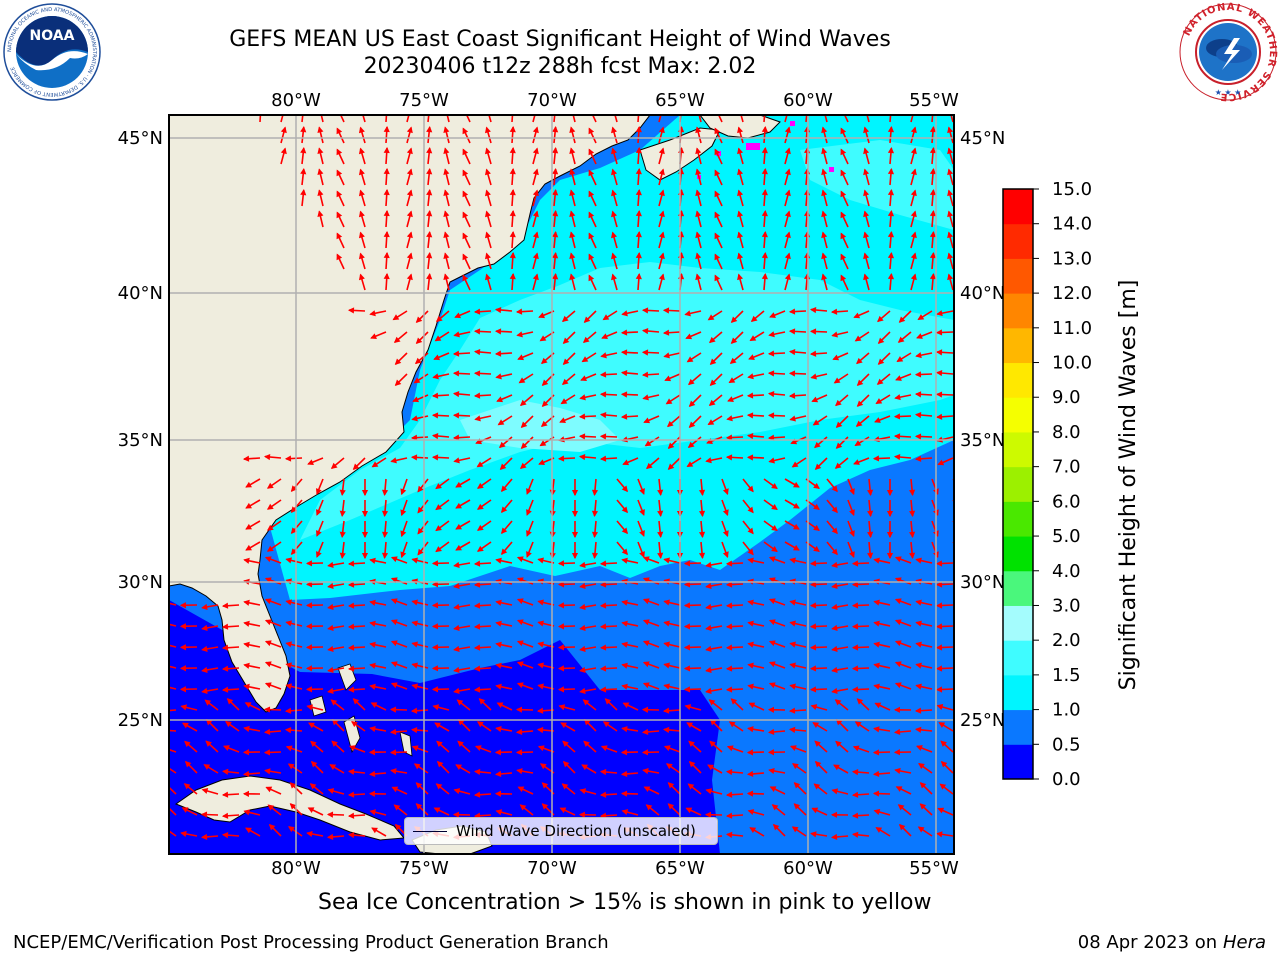 This screenshot has height=960, width=1280. Describe the element at coordinates (173, 625) in the screenshot. I see `wave-direction-arrow` at that location.